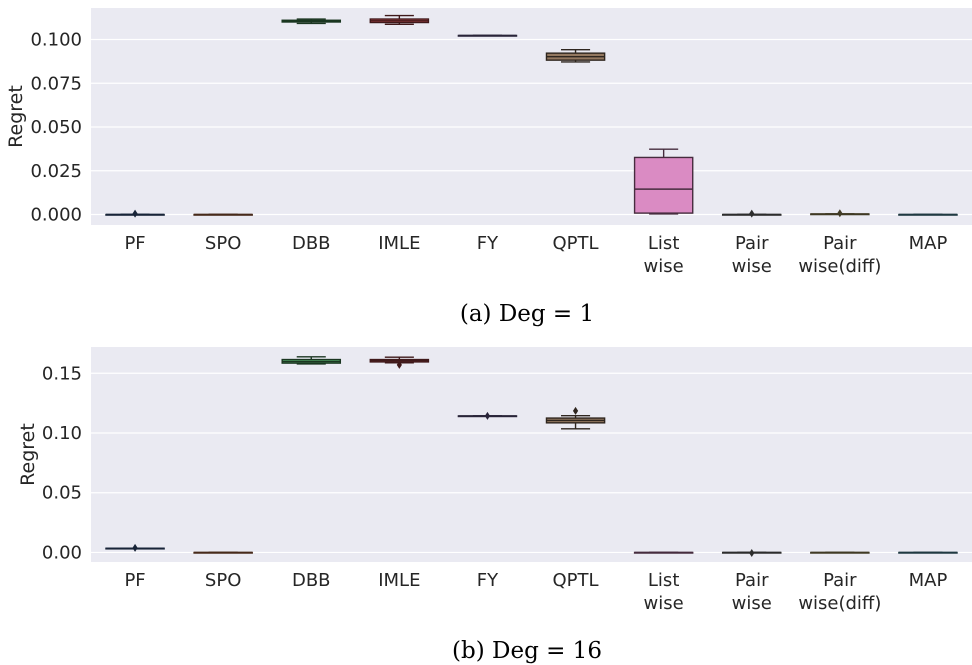 The image size is (972, 665). Describe the element at coordinates (527, 314) in the screenshot. I see `panel-caption: (a) Deg = 1` at that location.